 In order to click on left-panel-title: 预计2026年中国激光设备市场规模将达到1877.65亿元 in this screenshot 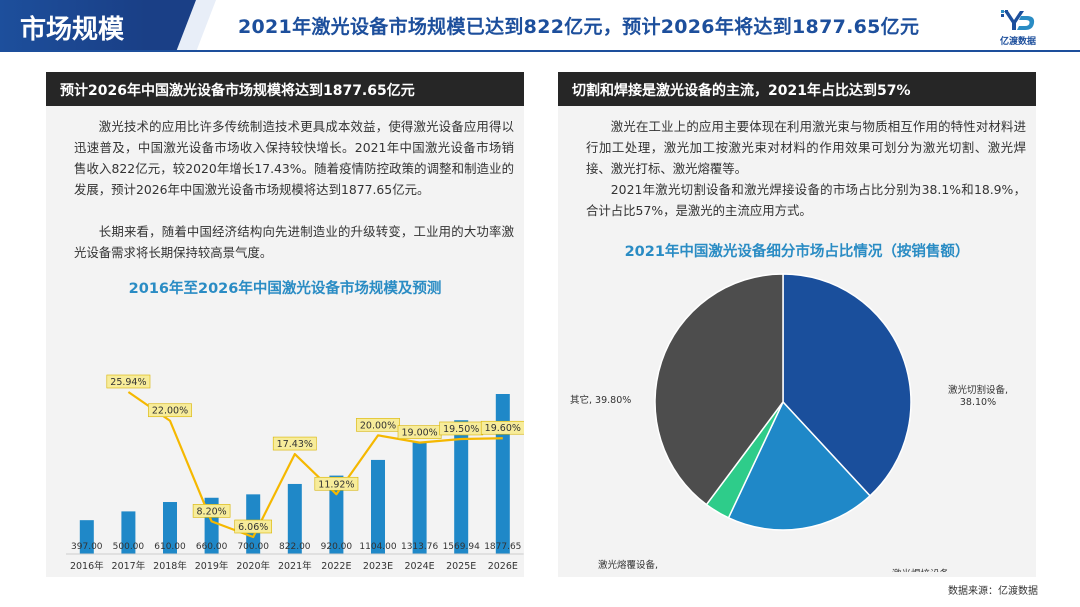, I will do `click(285, 89)`.